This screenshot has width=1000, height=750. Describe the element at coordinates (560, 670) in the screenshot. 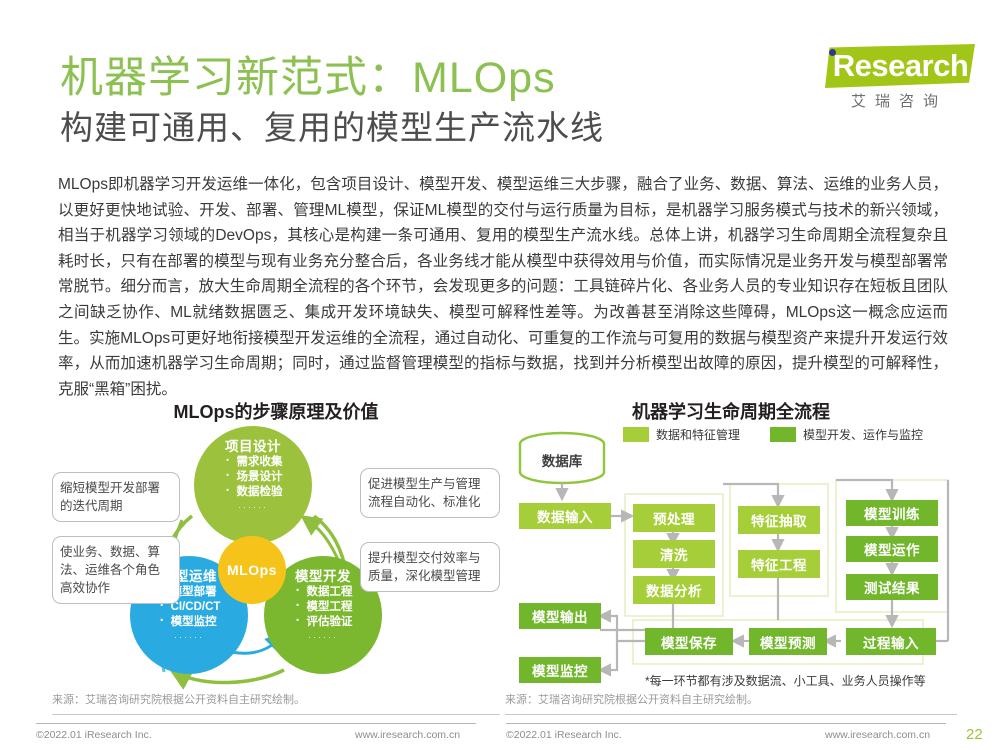

I see `flow-node-model-monitor: 模型监控` at that location.